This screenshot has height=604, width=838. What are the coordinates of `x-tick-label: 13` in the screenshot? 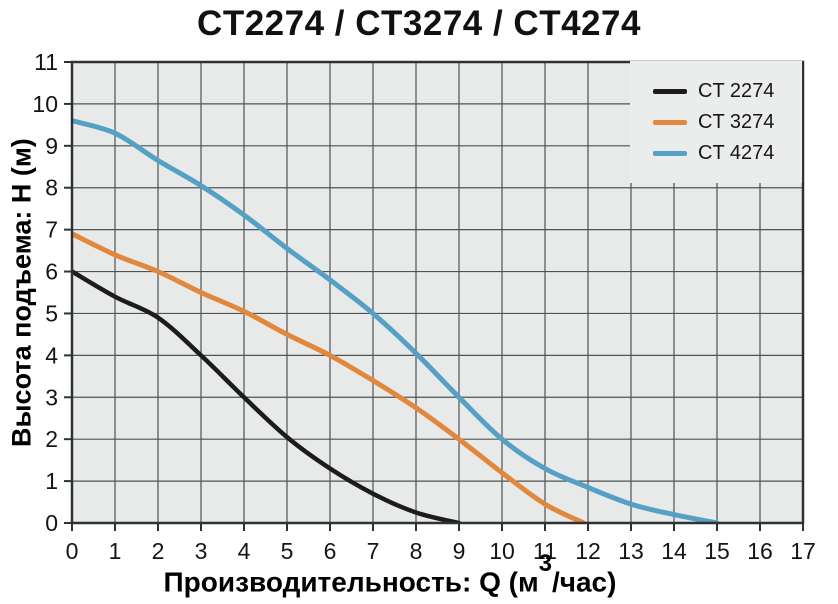 It's located at (631, 551).